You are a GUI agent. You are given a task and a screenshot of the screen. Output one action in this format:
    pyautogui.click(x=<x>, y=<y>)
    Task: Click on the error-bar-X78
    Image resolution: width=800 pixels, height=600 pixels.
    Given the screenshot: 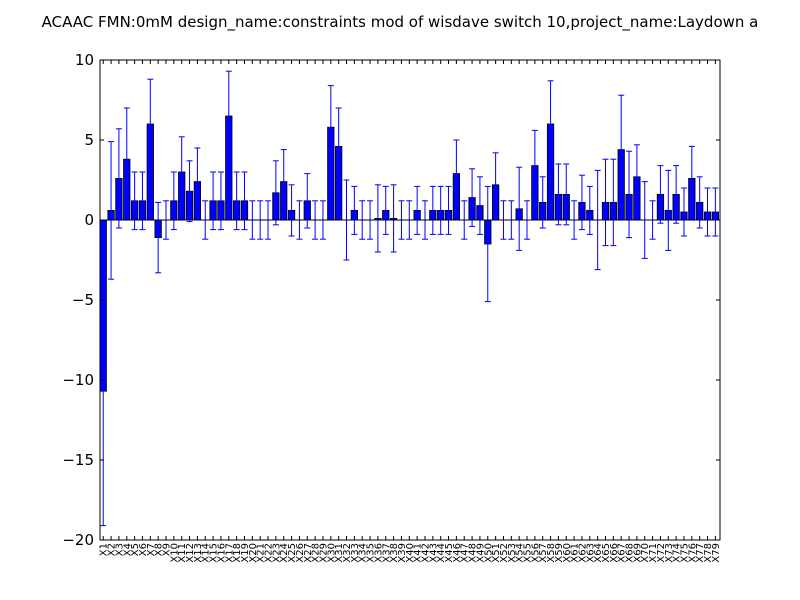 What is the action you would take?
    pyautogui.click(x=707, y=212)
    